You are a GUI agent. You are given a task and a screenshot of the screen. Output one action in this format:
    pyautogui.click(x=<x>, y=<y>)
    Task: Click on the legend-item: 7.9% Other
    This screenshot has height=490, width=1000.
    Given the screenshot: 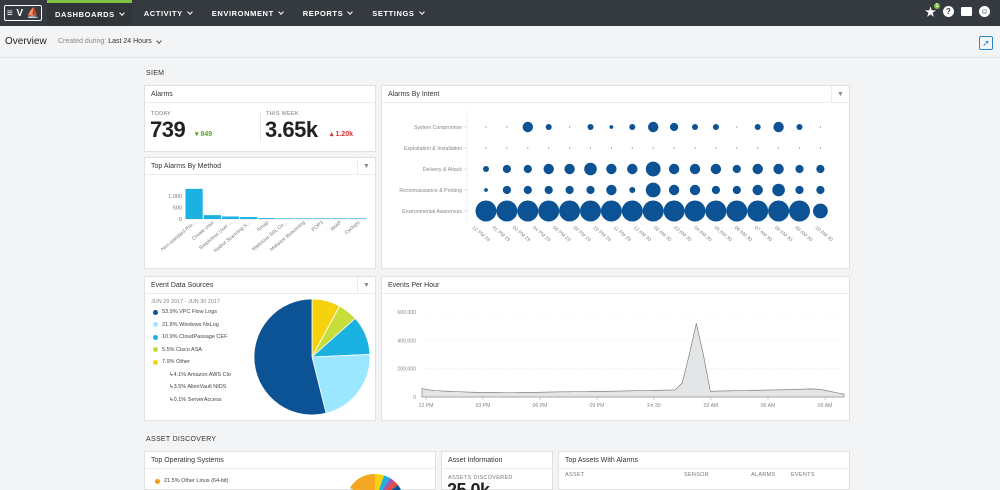 What is the action you would take?
    pyautogui.click(x=192, y=362)
    